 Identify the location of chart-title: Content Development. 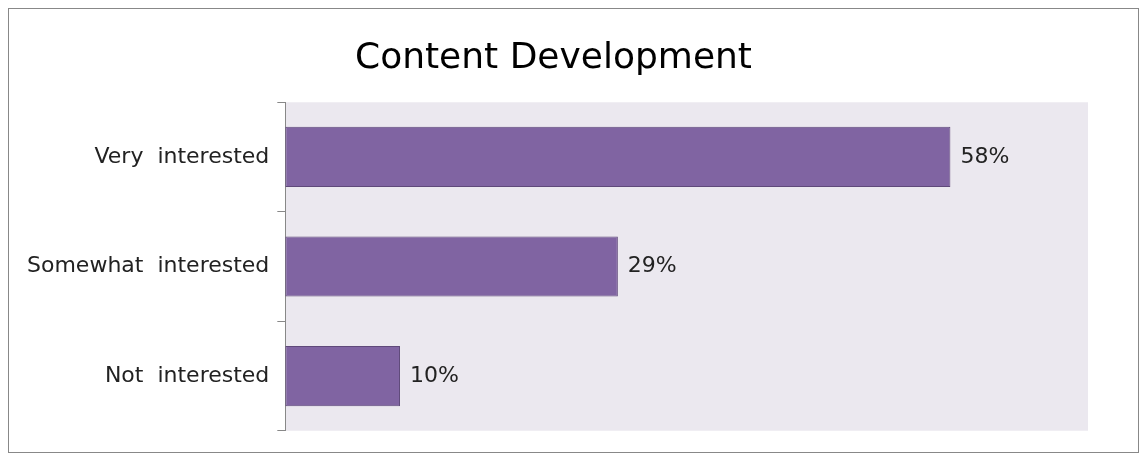
(553, 55).